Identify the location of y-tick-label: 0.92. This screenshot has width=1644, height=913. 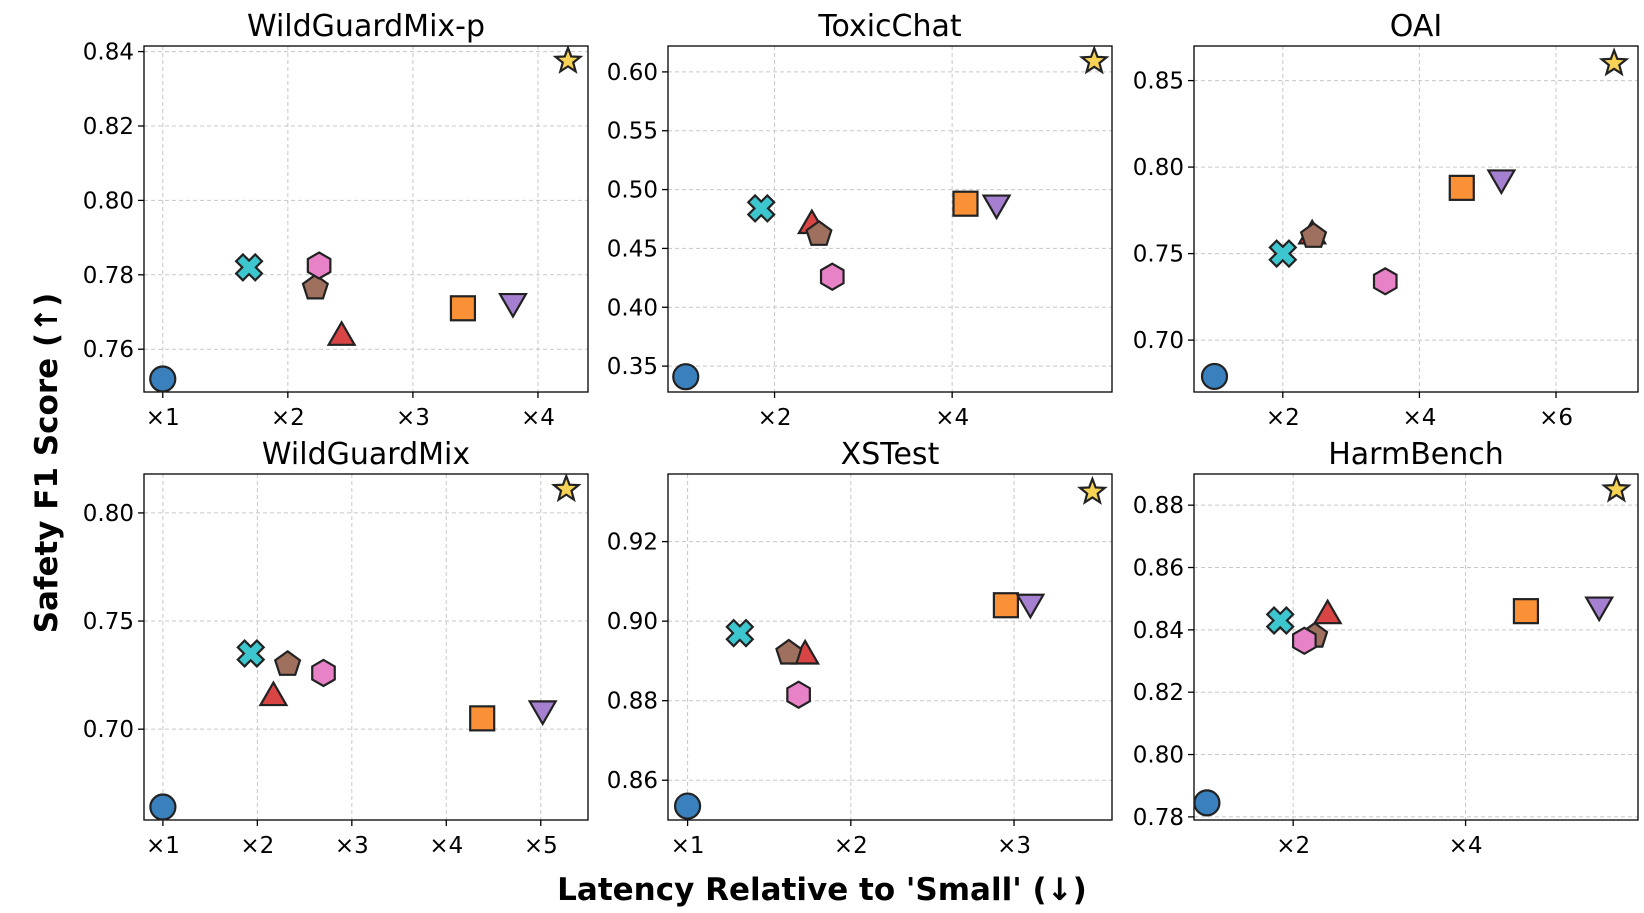
(632, 543).